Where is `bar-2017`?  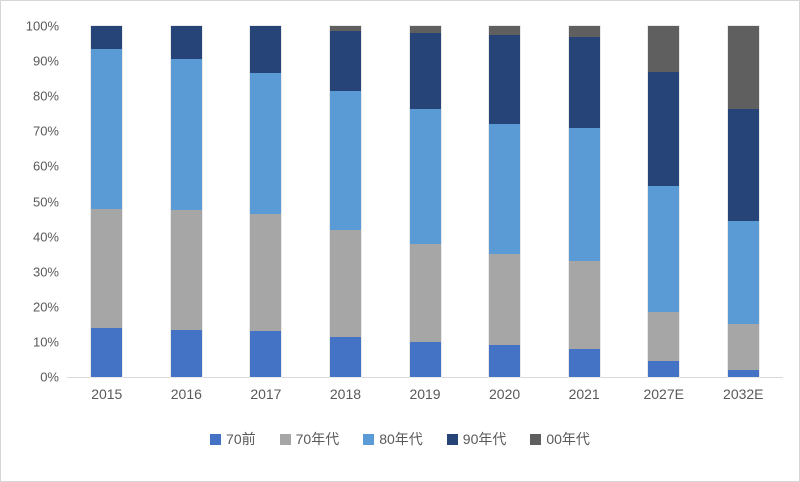 bar-2017 is located at coordinates (266, 201).